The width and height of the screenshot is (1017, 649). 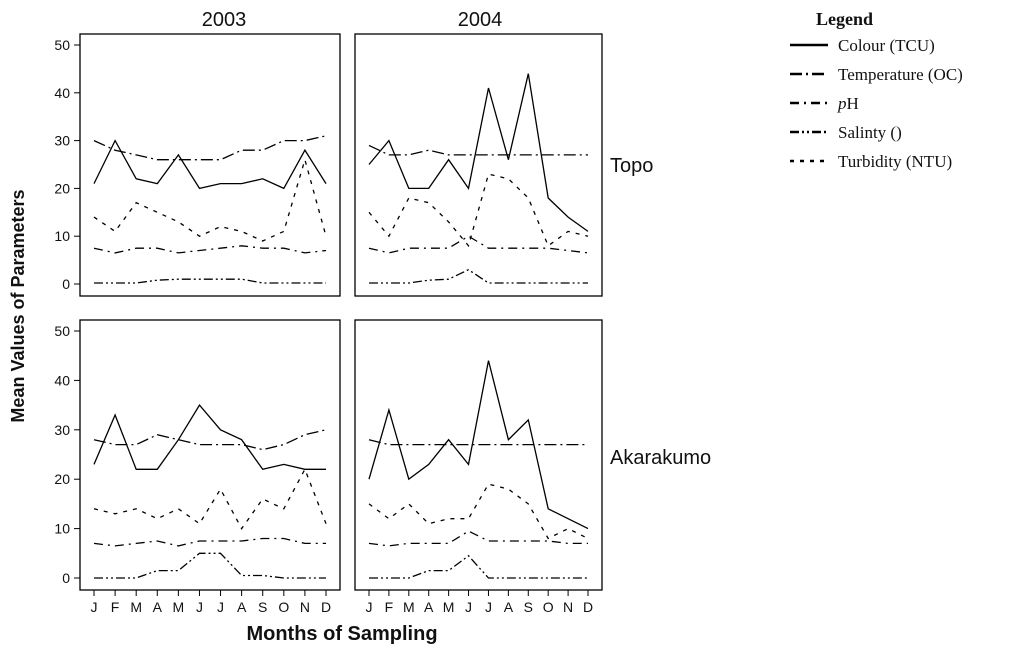 What do you see at coordinates (480, 20) in the screenshot?
I see `column-label-2004: 2004` at bounding box center [480, 20].